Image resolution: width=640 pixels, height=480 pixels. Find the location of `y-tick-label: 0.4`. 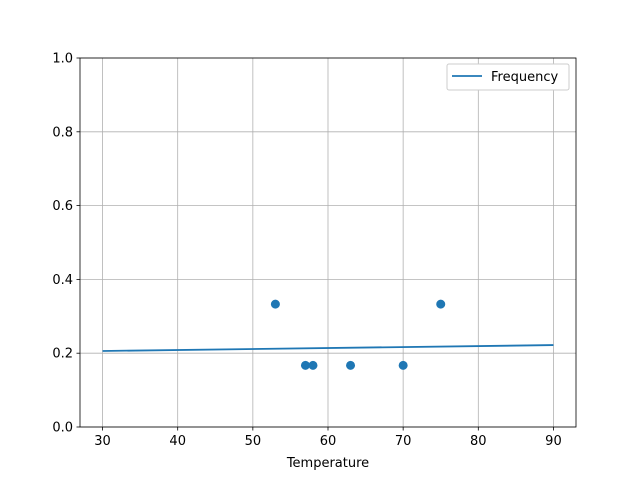

y-tick-label: 0.4 is located at coordinates (62, 280).